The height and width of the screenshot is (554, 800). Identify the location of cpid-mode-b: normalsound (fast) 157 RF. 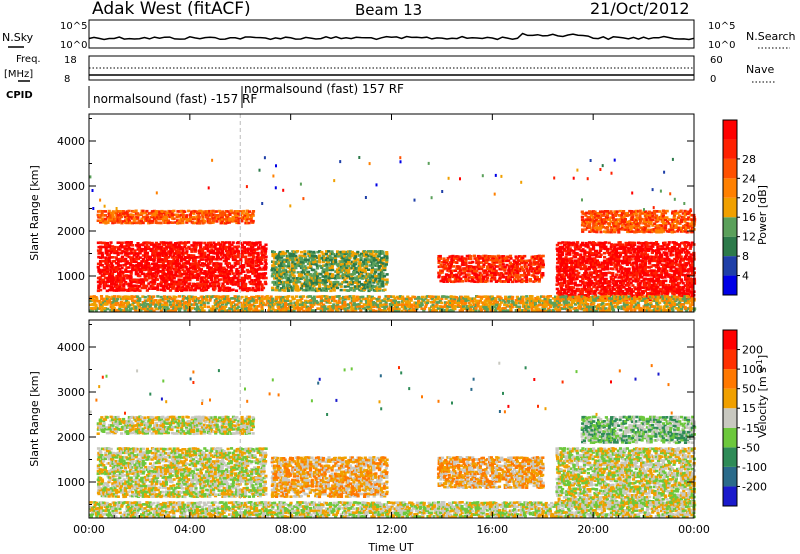
(324, 89).